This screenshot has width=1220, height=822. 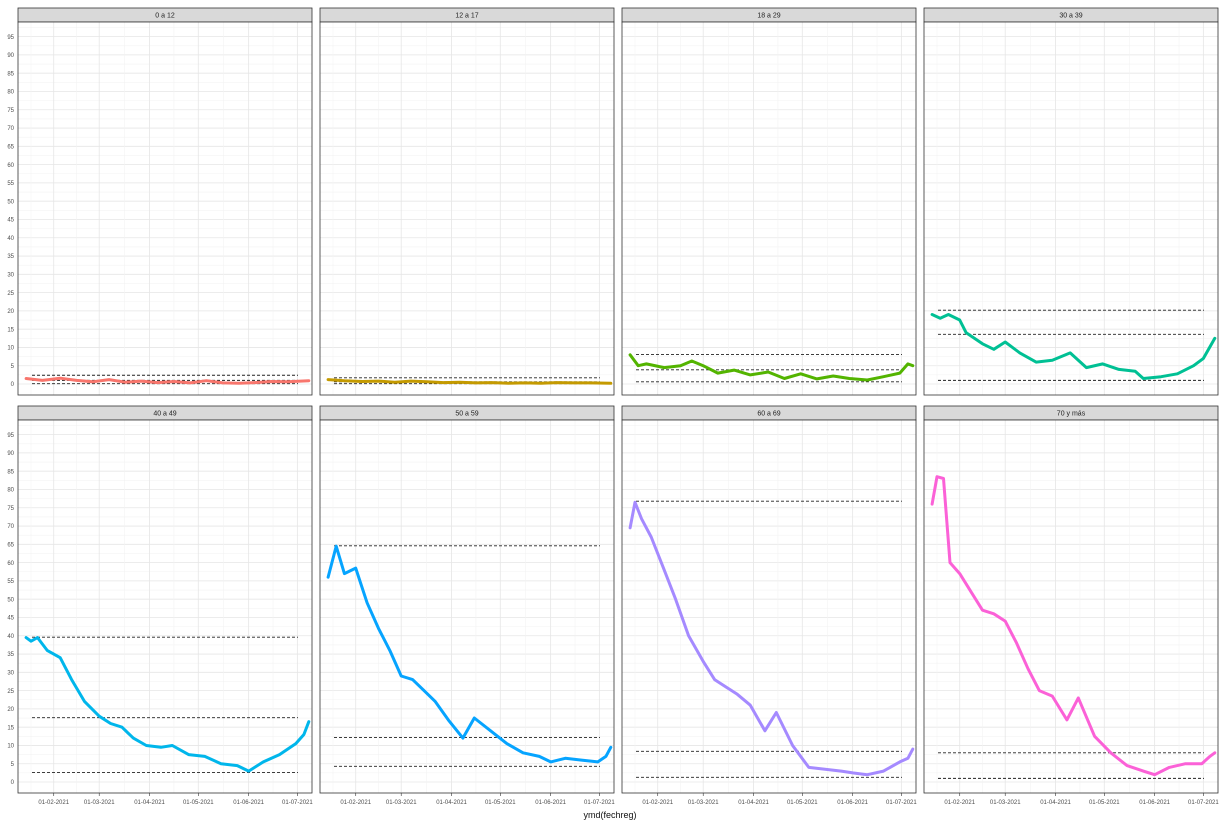 I want to click on facet-strip-label: 70 y más, so click(x=1071, y=414).